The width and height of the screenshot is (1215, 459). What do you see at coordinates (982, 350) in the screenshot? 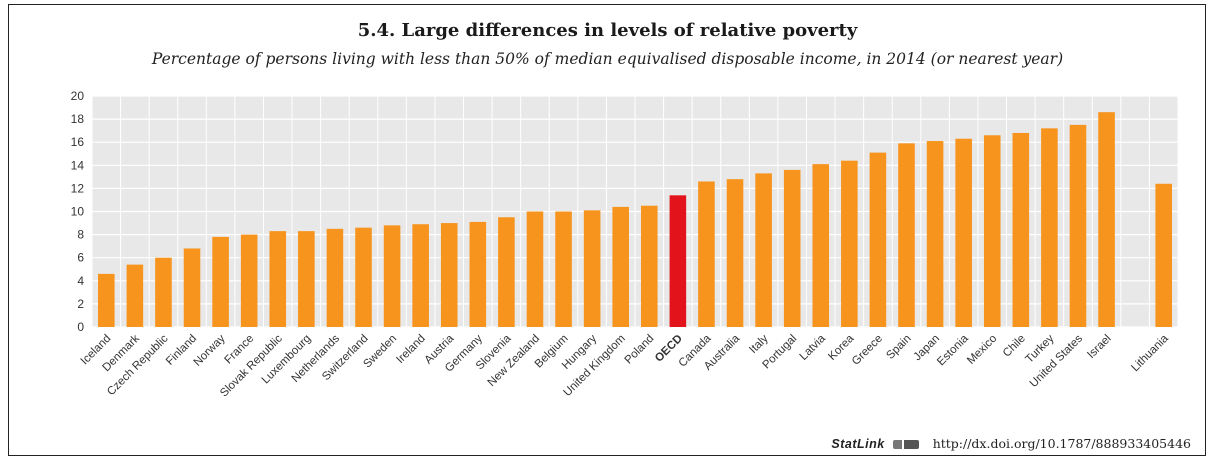
I see `x-tick-label: Mexico` at bounding box center [982, 350].